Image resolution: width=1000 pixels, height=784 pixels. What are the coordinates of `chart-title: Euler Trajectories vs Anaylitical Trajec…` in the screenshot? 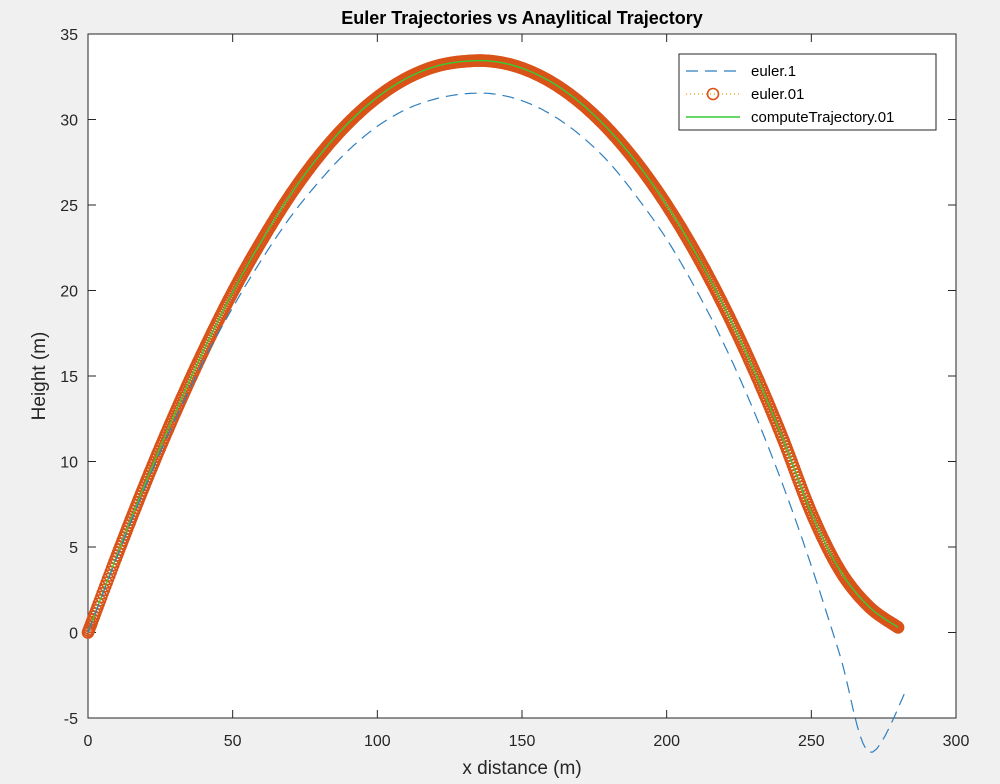 It's located at (522, 18).